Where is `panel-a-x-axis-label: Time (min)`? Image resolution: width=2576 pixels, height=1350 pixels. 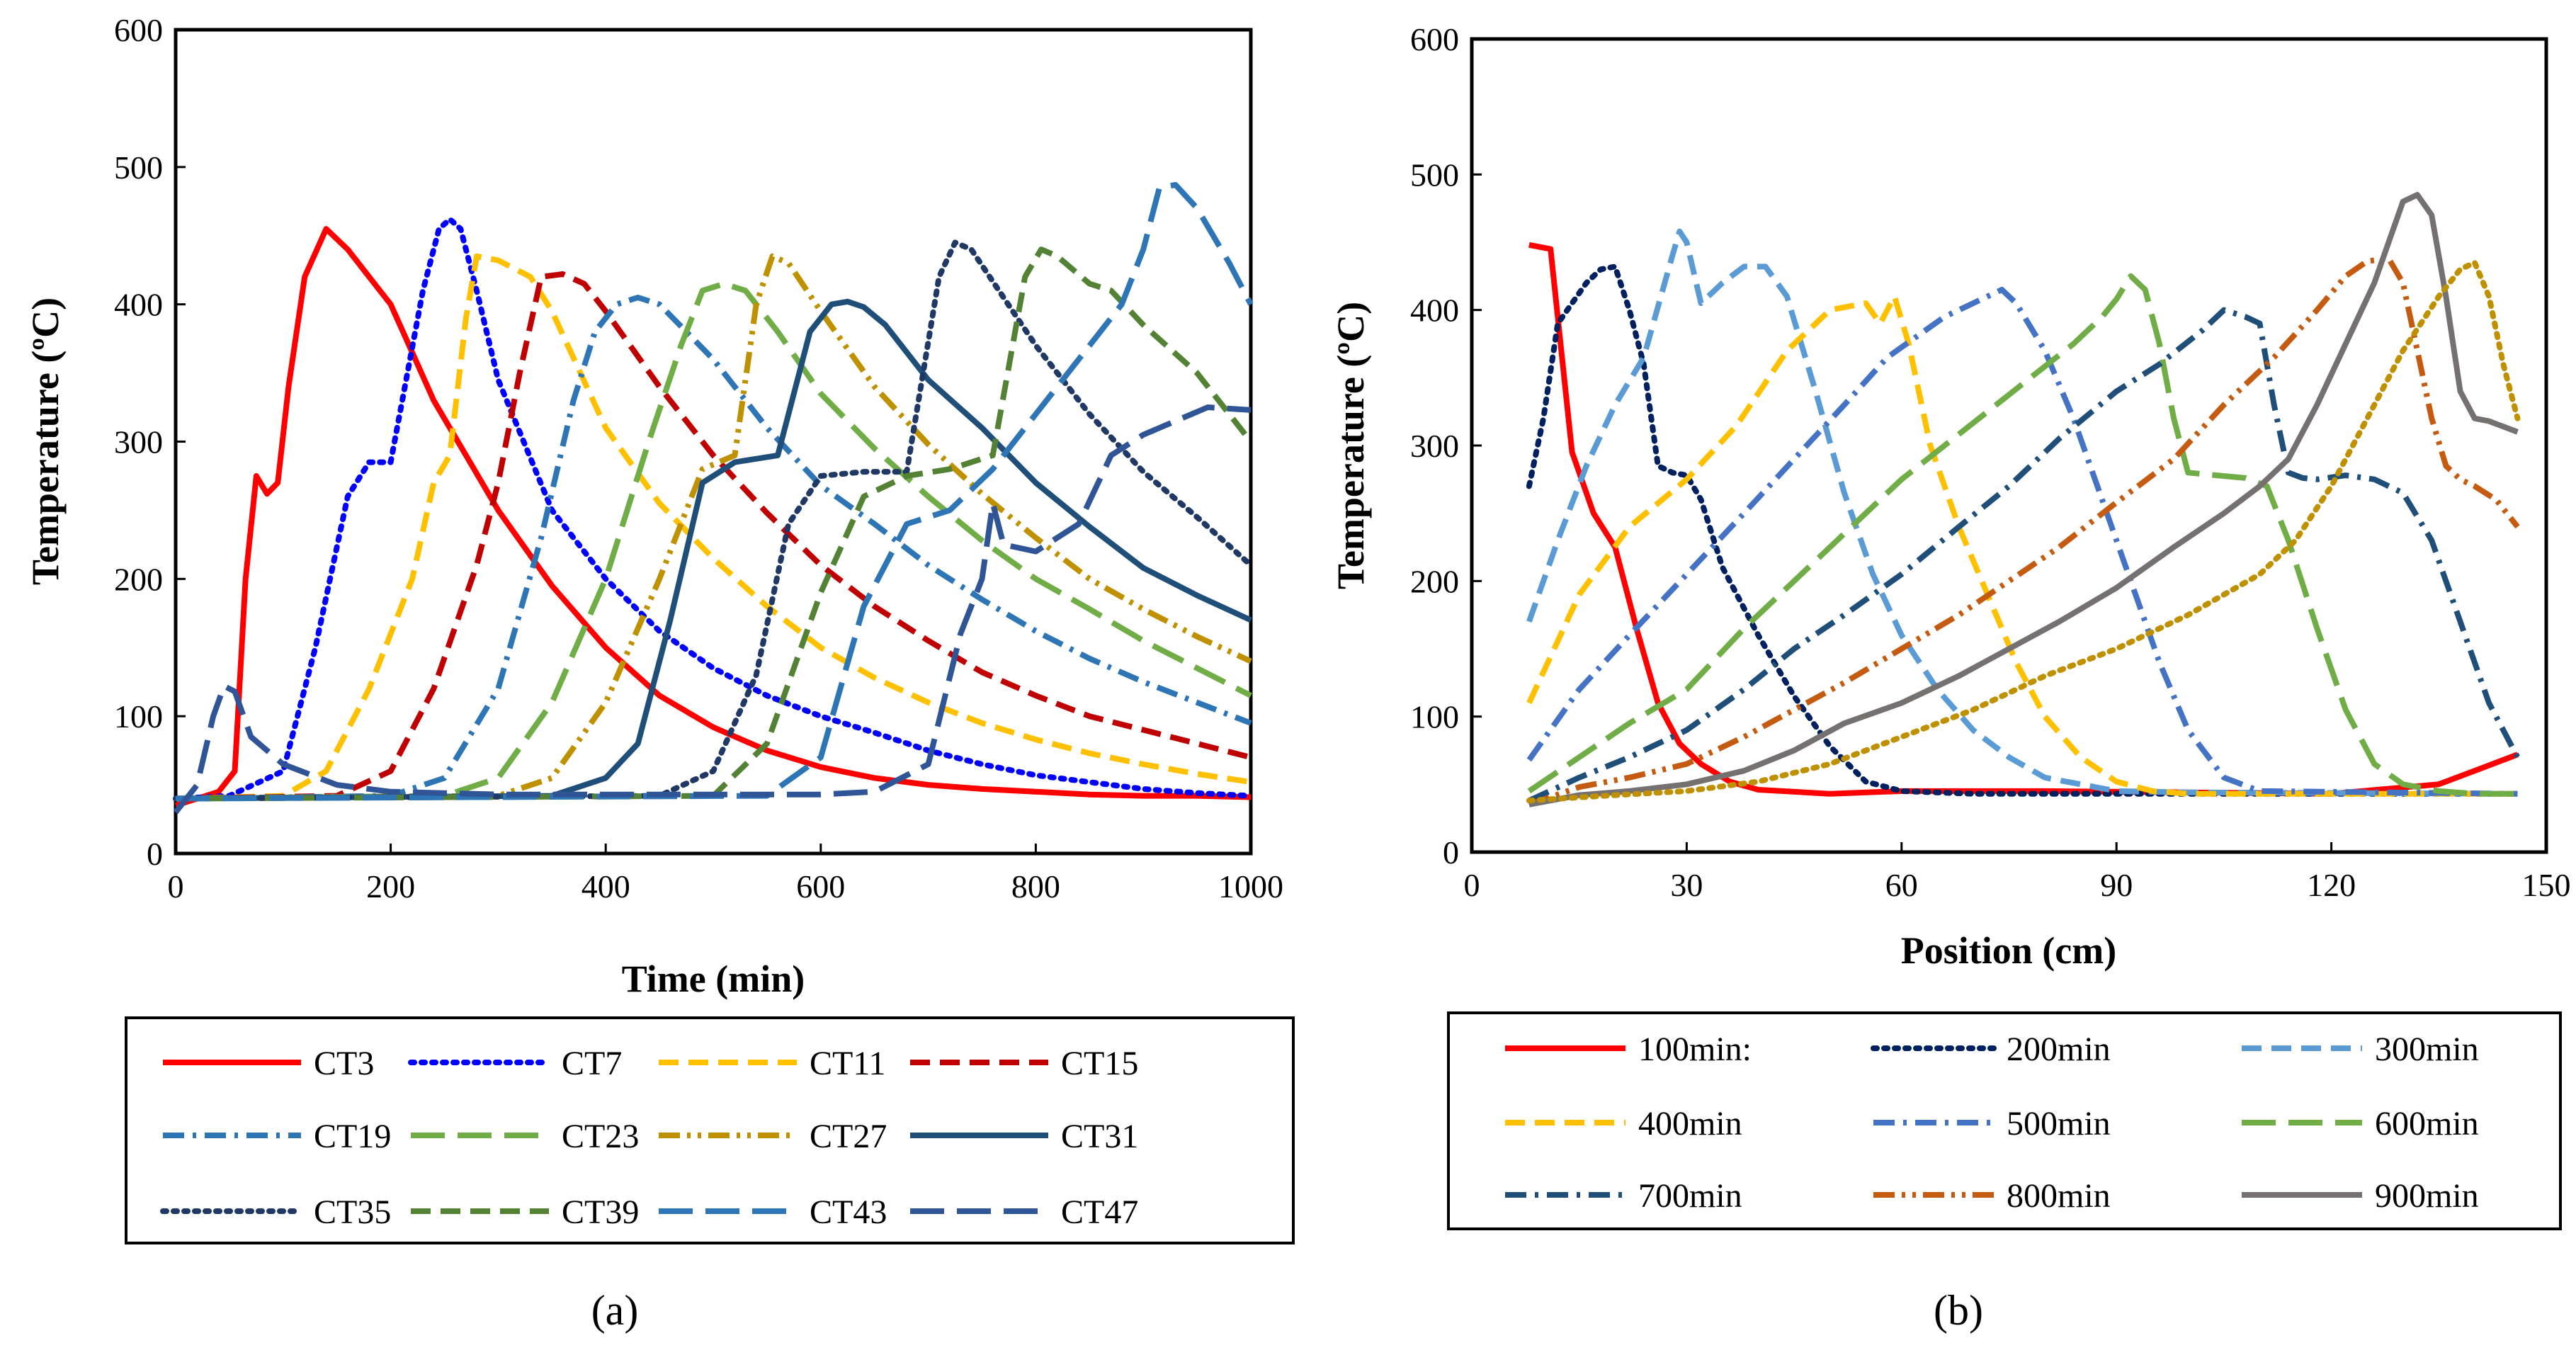
panel-a-x-axis-label: Time (min) is located at coordinates (713, 979).